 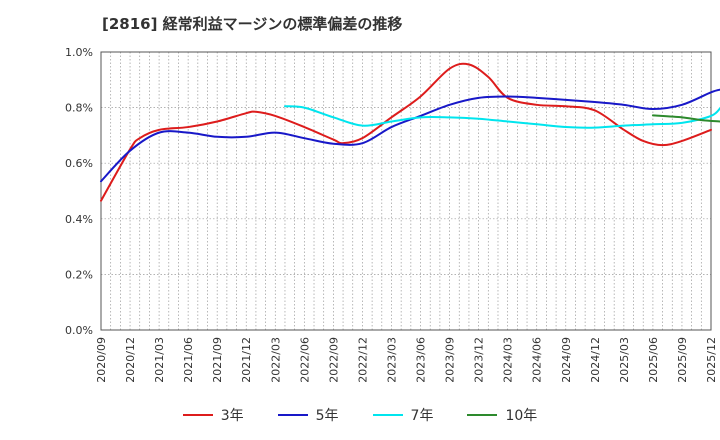 What do you see at coordinates (327, 416) in the screenshot?
I see `legend-label: 5年` at bounding box center [327, 416].